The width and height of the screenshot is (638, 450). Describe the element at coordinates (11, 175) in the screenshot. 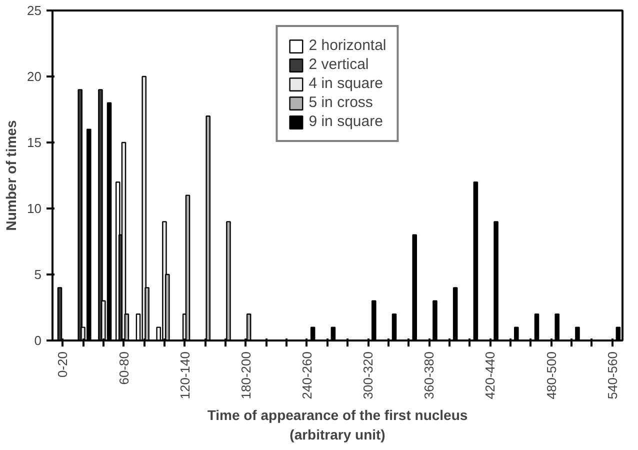

I see `y-axis-title: Number of times` at that location.